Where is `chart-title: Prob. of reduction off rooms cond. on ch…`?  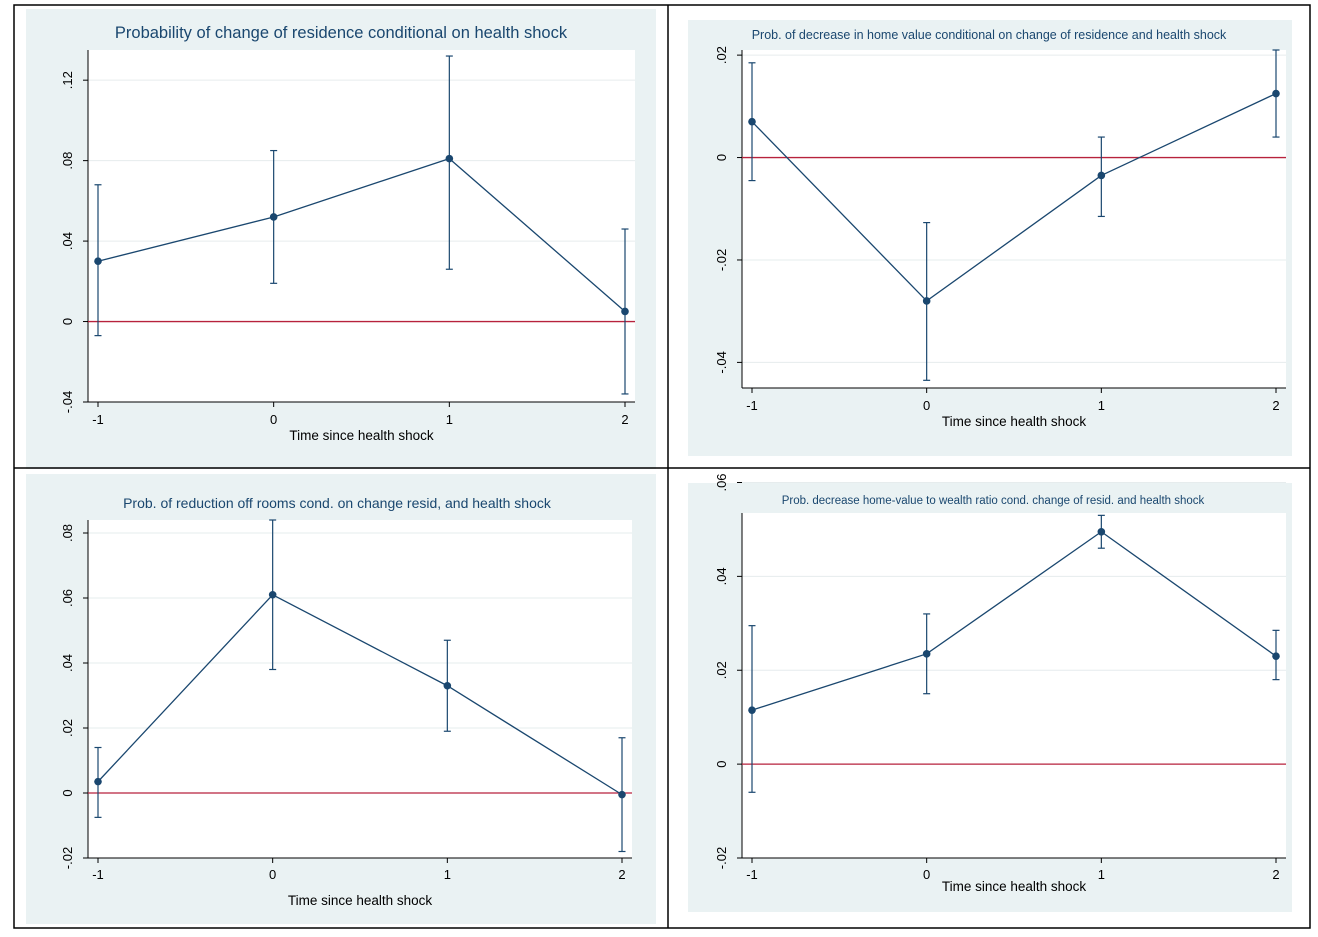
chart-title: Prob. of reduction off rooms cond. on ch… is located at coordinates (337, 503).